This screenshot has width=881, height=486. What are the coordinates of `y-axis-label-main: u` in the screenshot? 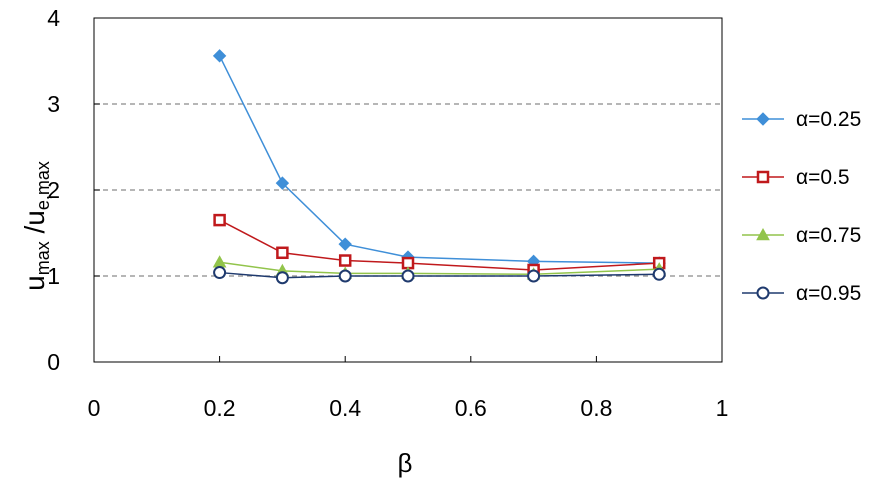 It's located at (34, 283).